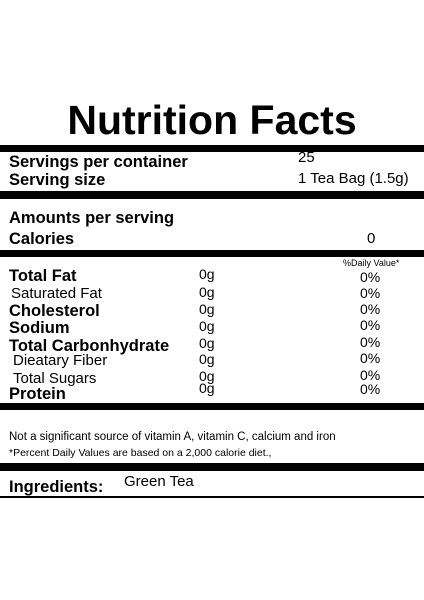  What do you see at coordinates (353, 178) in the screenshot?
I see `serving-size-value: 1 Tea Bag (1.5g)` at bounding box center [353, 178].